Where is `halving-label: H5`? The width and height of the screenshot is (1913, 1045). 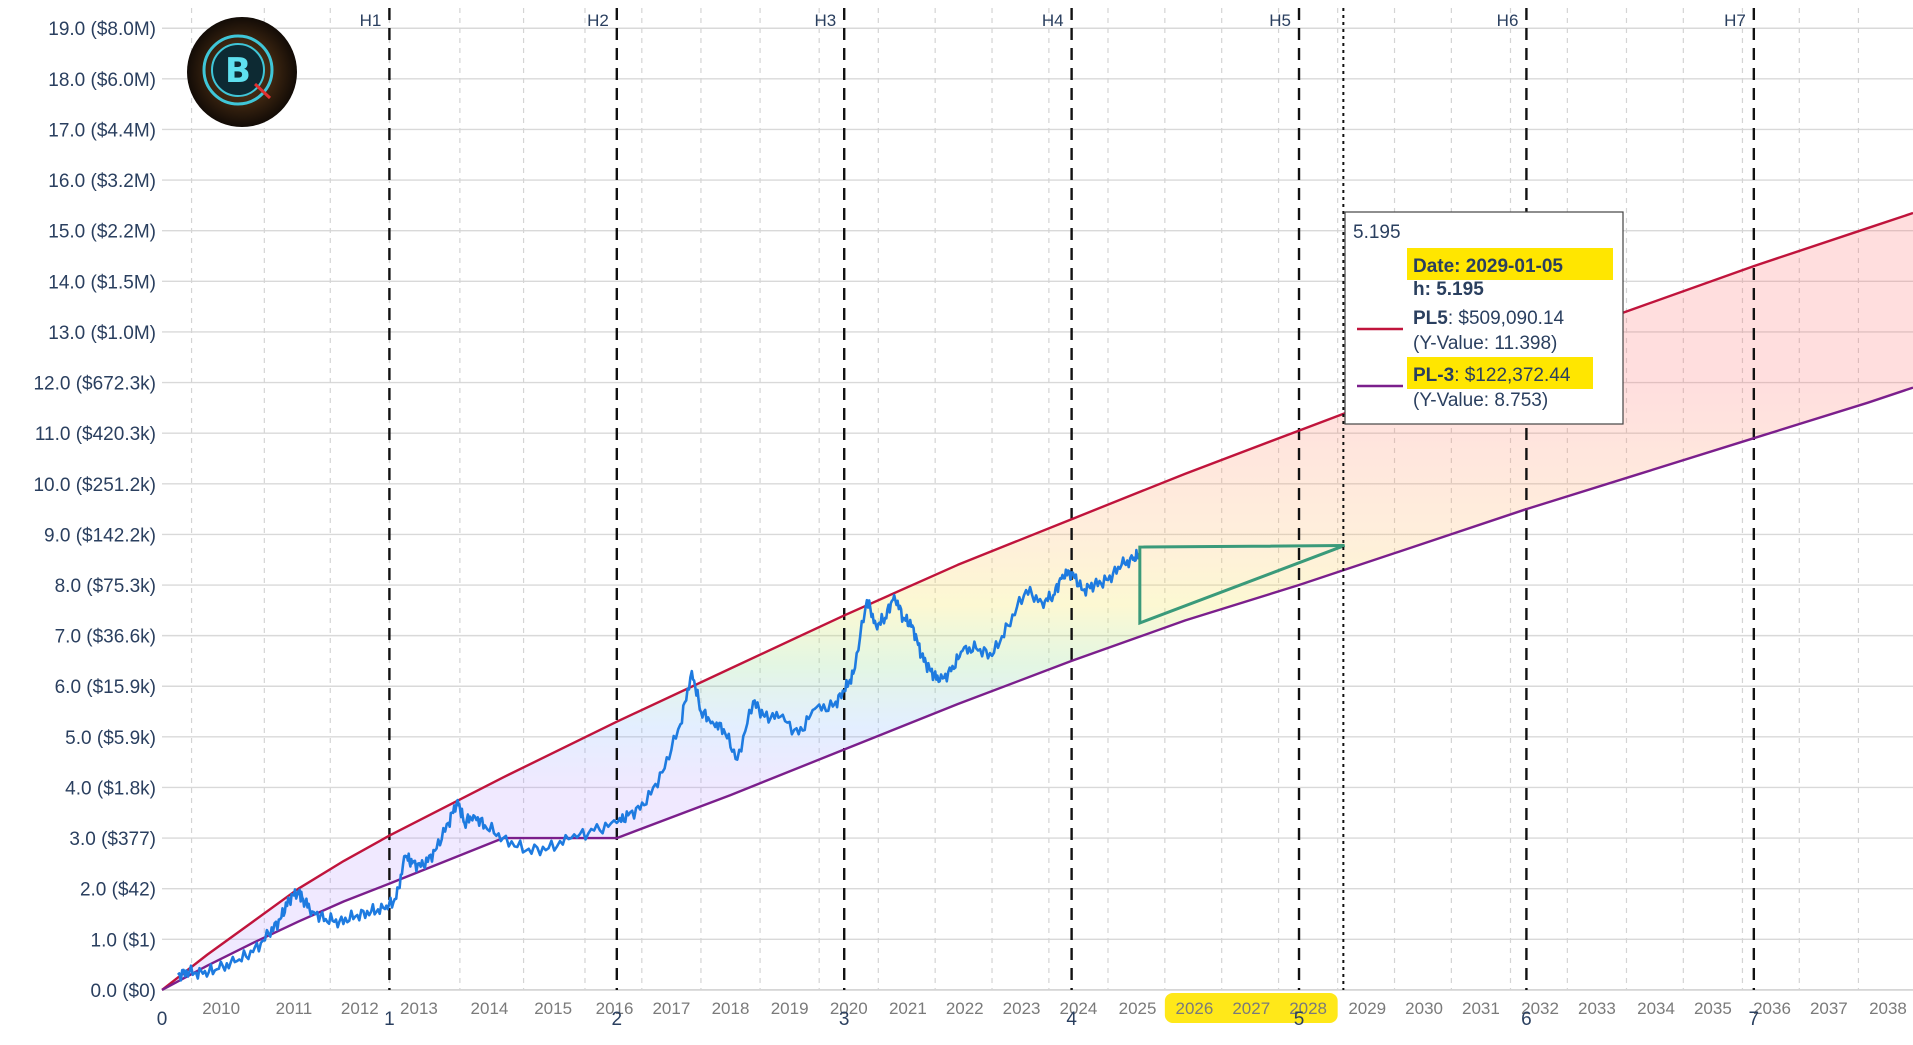 halving-label: H5 is located at coordinates (1280, 20).